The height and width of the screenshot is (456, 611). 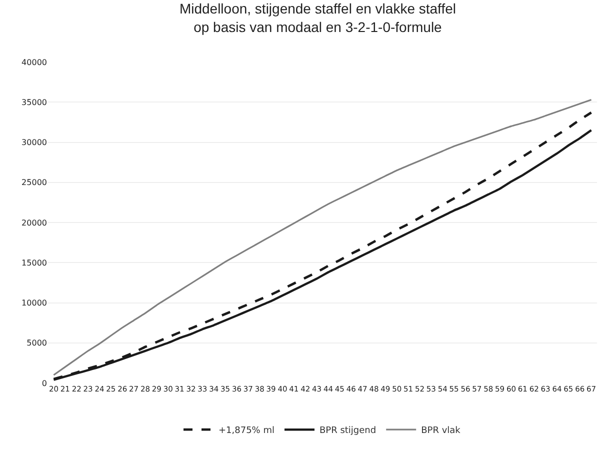 I want to click on legend-label: BPR stijgend, so click(x=348, y=431).